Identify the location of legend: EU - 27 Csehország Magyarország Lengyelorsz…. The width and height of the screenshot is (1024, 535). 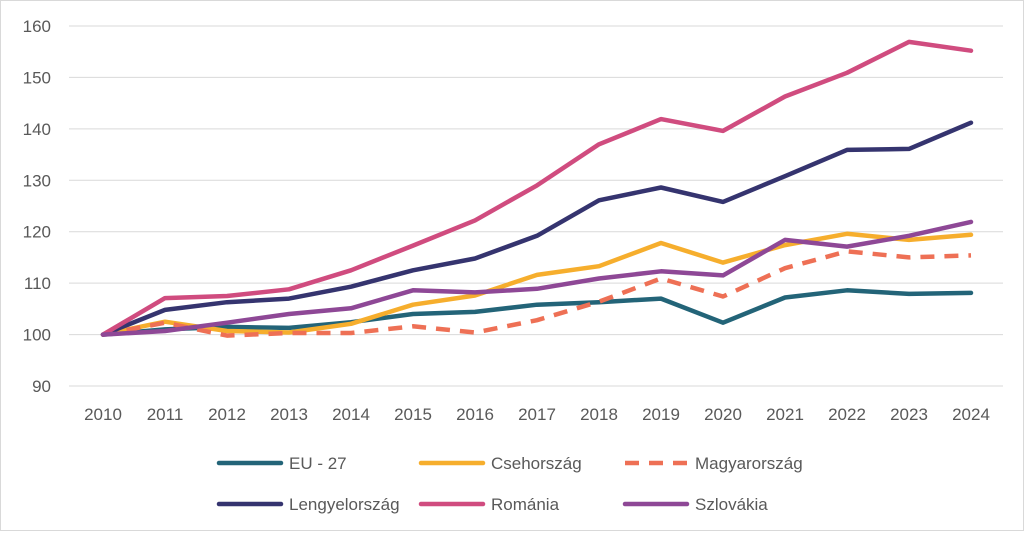
(509, 484).